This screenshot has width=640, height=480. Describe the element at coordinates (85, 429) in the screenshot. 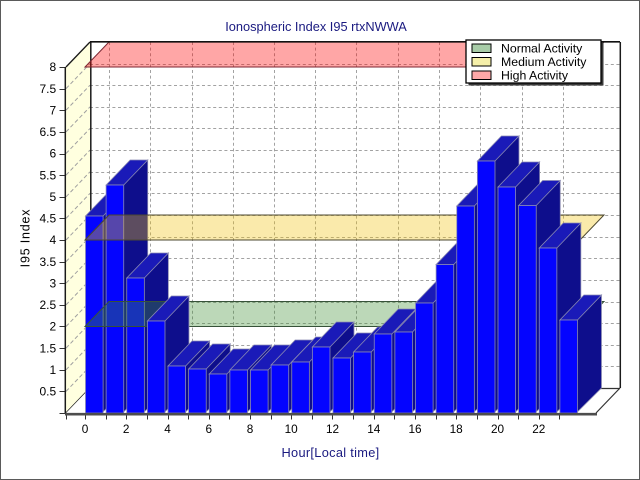

I see `svg-text: 0` at that location.